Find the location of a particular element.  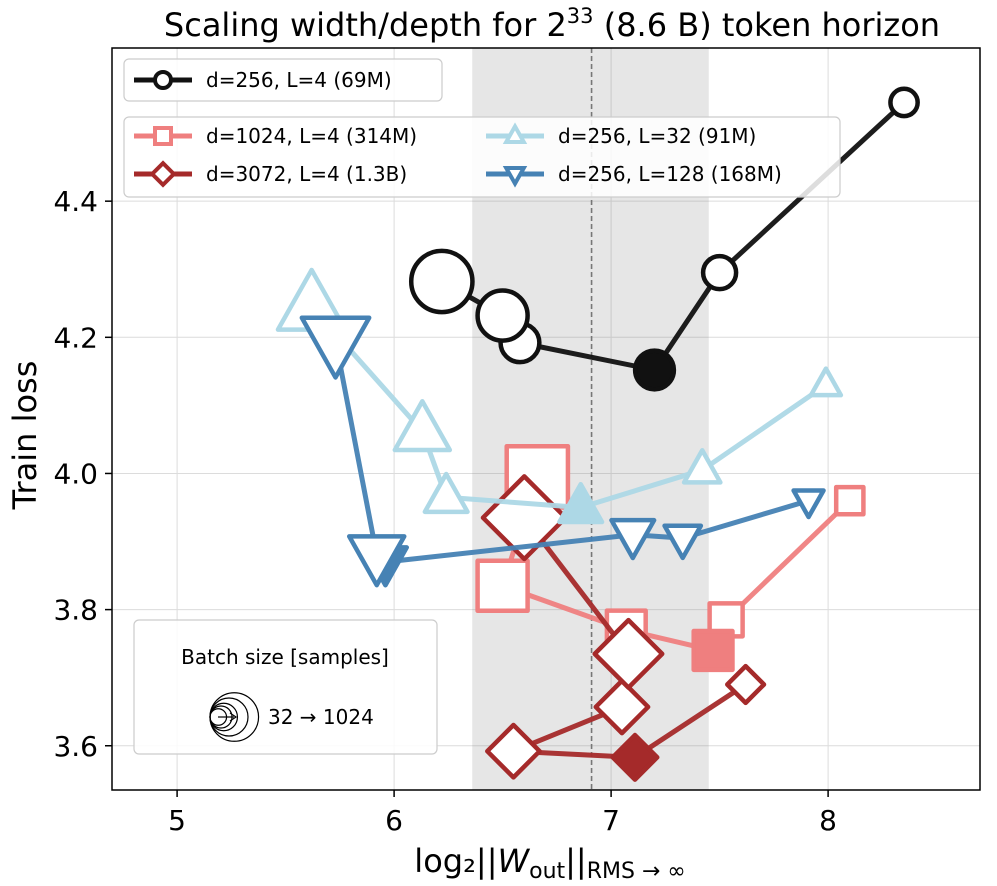

x-tick-label: 8 is located at coordinates (828, 820).